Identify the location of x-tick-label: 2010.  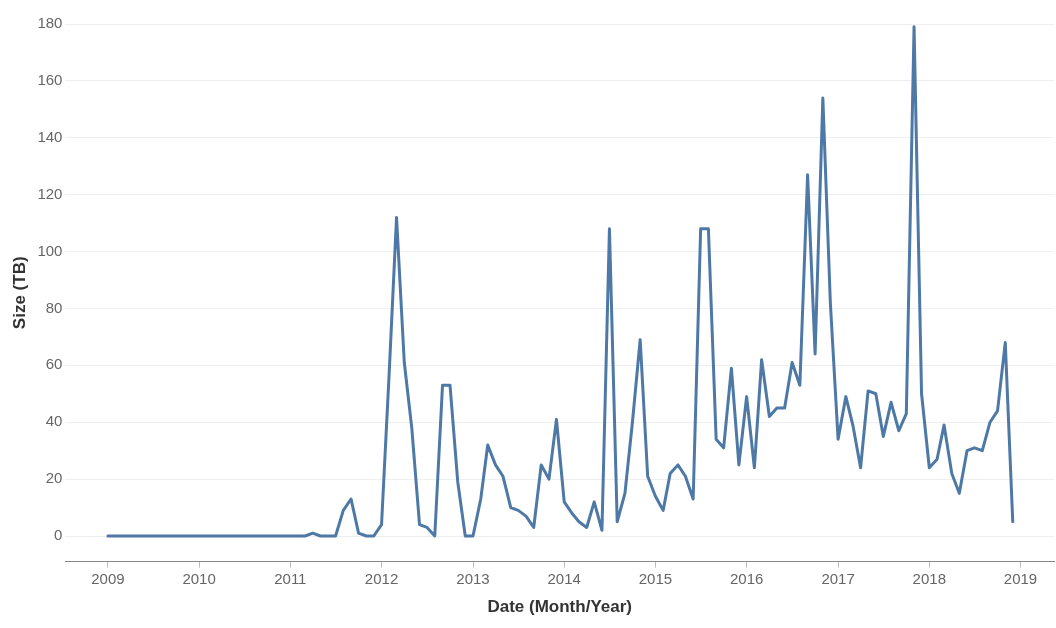
(199, 578).